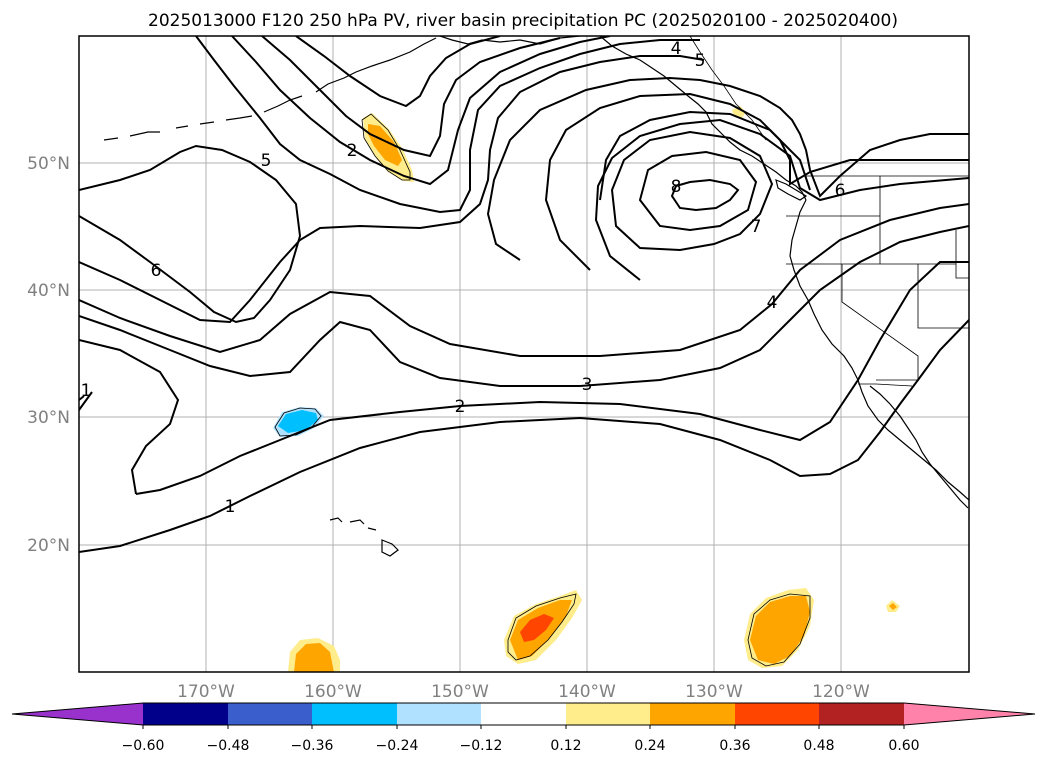 The width and height of the screenshot is (1047, 765). What do you see at coordinates (352, 151) in the screenshot?
I see `pv-label-2b: 2` at bounding box center [352, 151].